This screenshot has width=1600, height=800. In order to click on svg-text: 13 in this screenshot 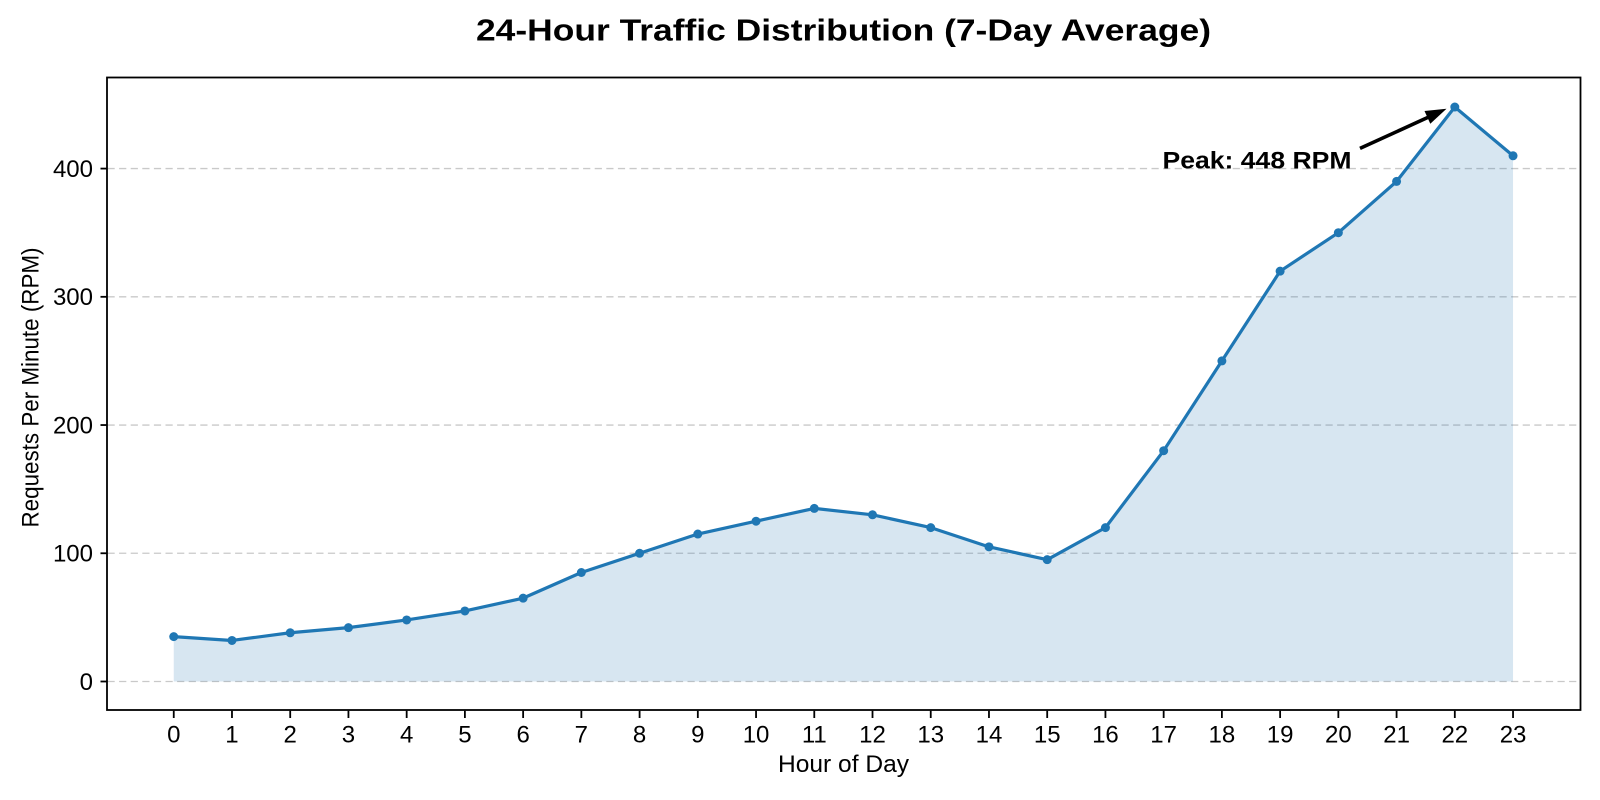, I will do `click(930, 734)`.